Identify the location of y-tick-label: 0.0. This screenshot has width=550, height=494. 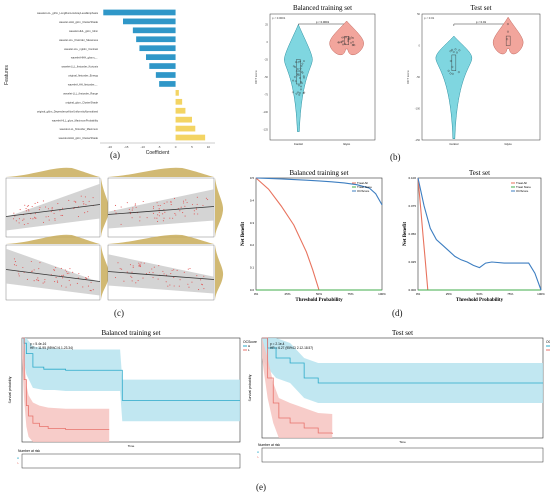
(252, 290).